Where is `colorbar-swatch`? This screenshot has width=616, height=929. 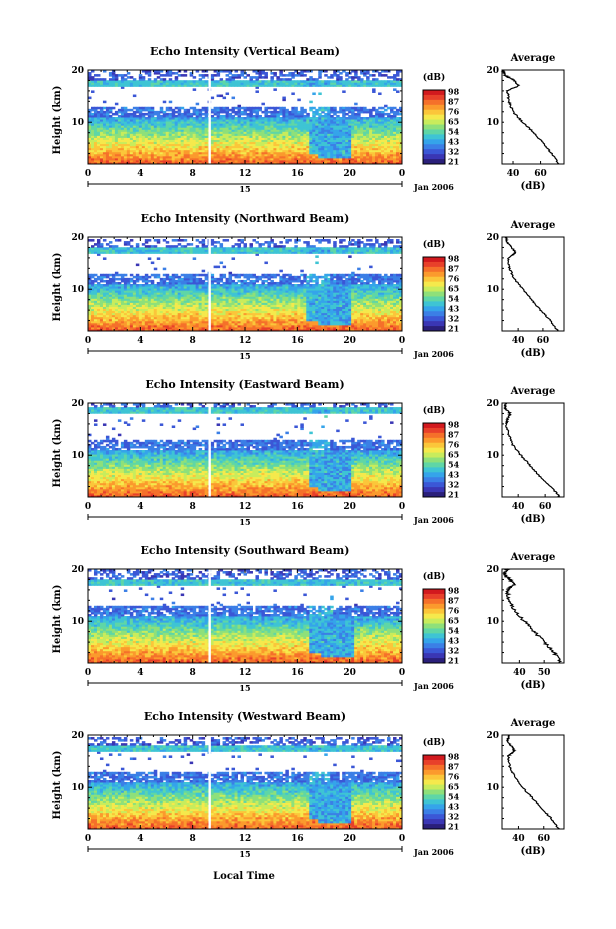 colorbar-swatch is located at coordinates (434, 97).